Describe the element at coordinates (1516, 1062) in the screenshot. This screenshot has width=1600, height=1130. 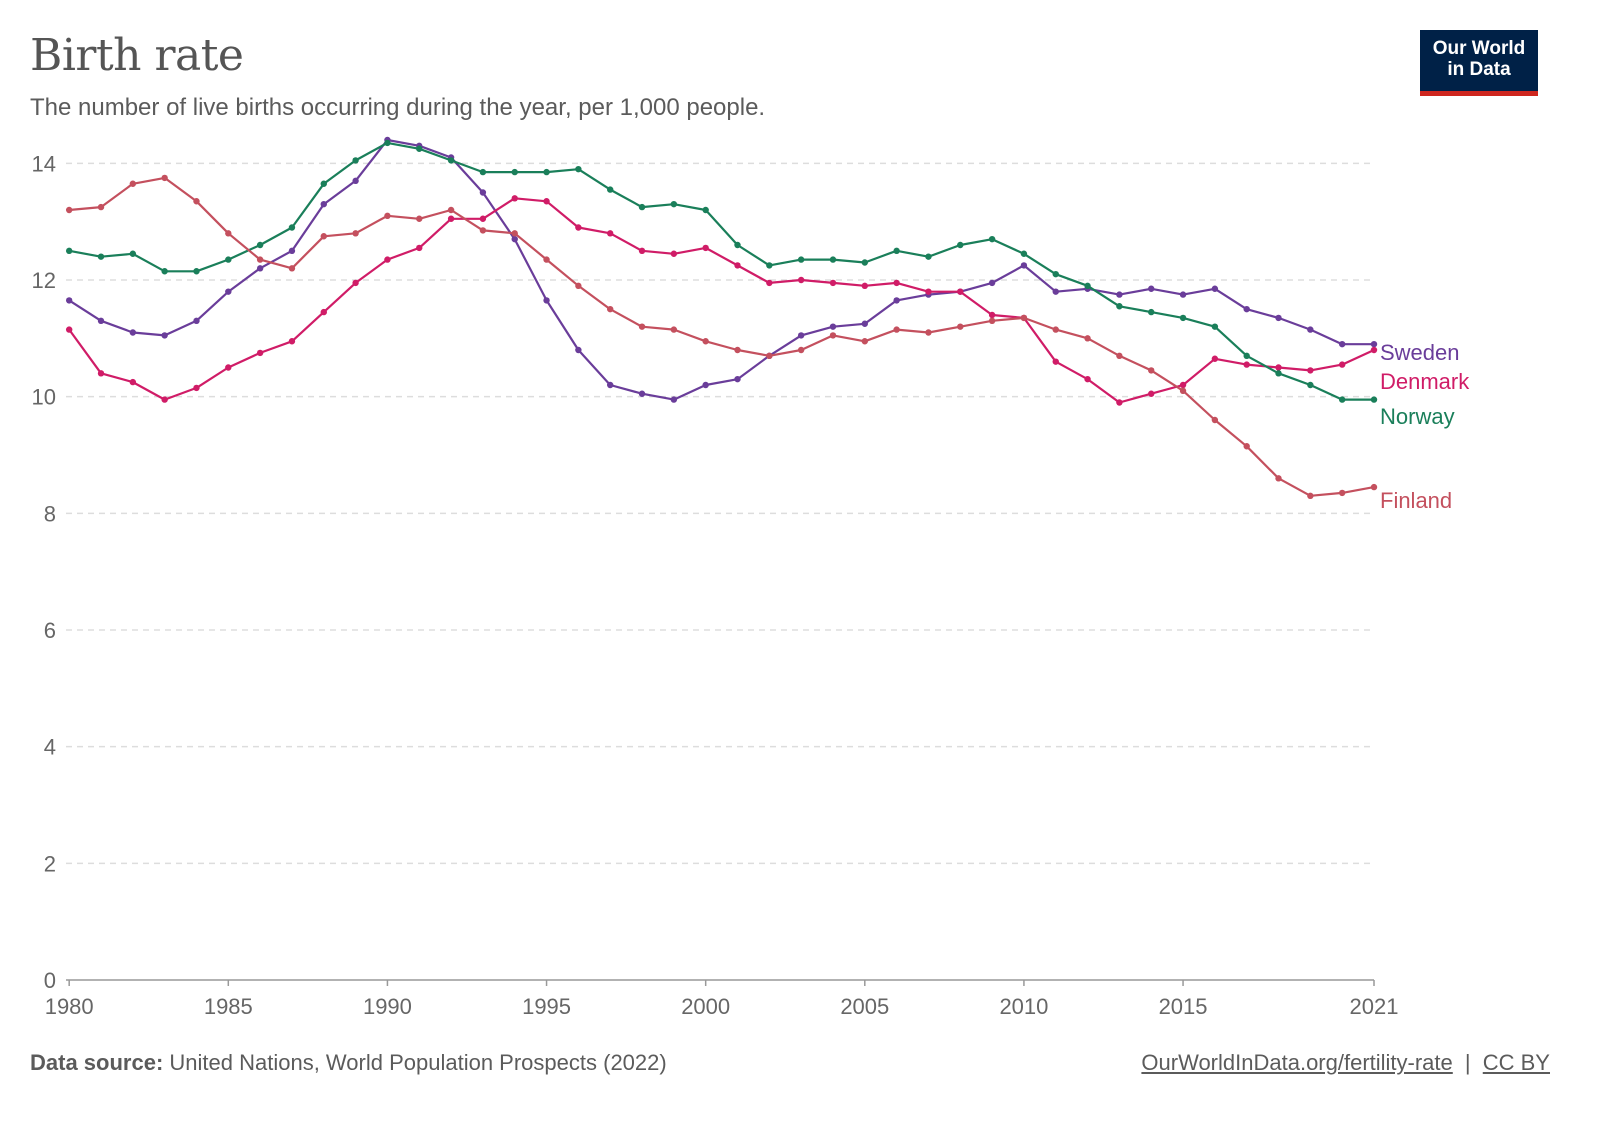
I see `license-link: CC BY` at that location.